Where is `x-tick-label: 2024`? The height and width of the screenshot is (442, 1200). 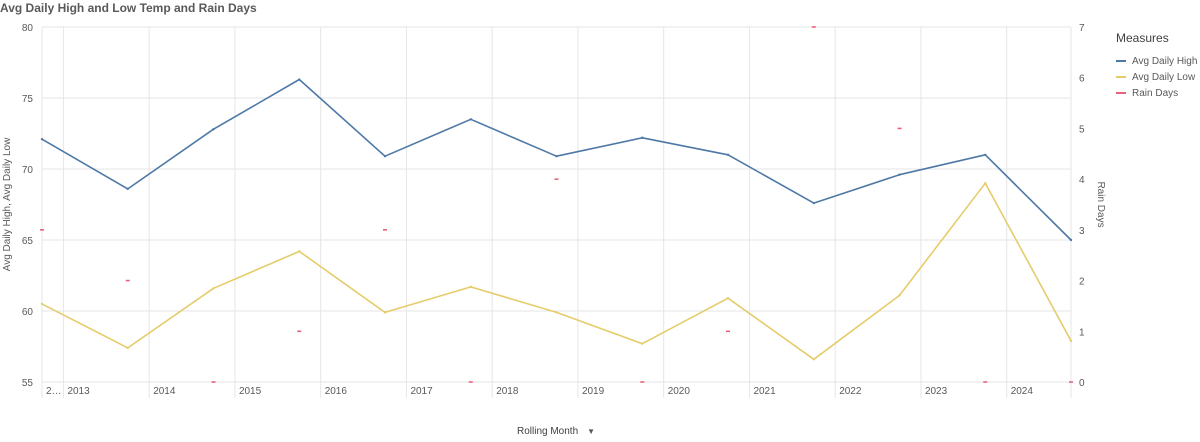 x-tick-label: 2024 is located at coordinates (1022, 391).